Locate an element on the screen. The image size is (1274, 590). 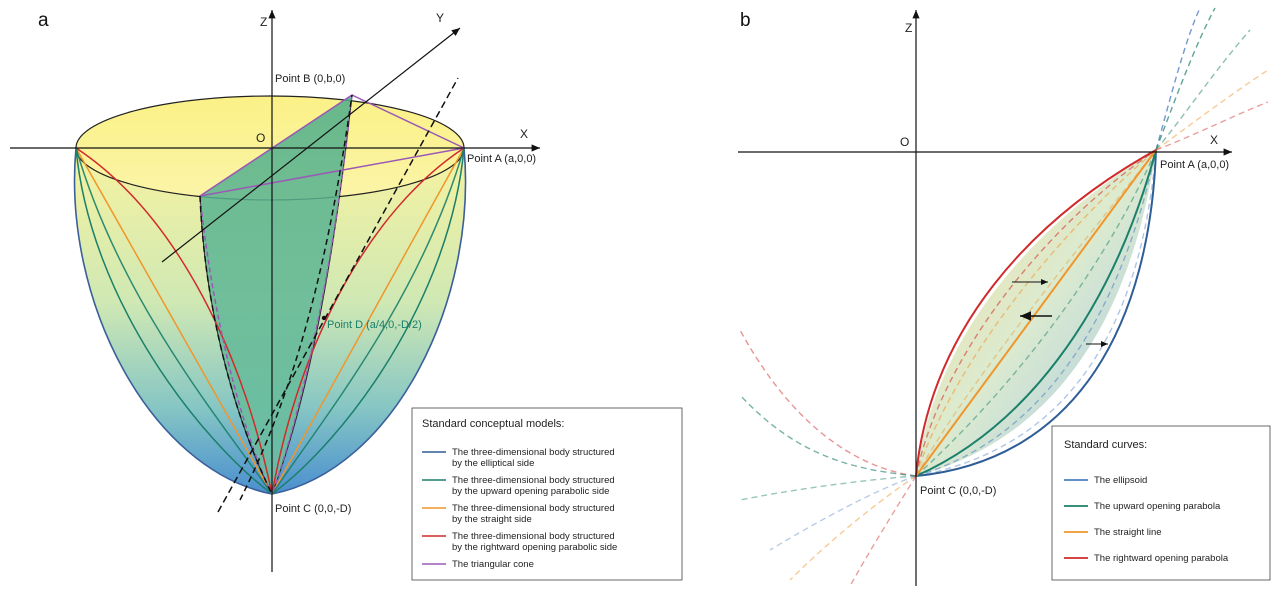
z-axis-label: Z is located at coordinates (263, 22).